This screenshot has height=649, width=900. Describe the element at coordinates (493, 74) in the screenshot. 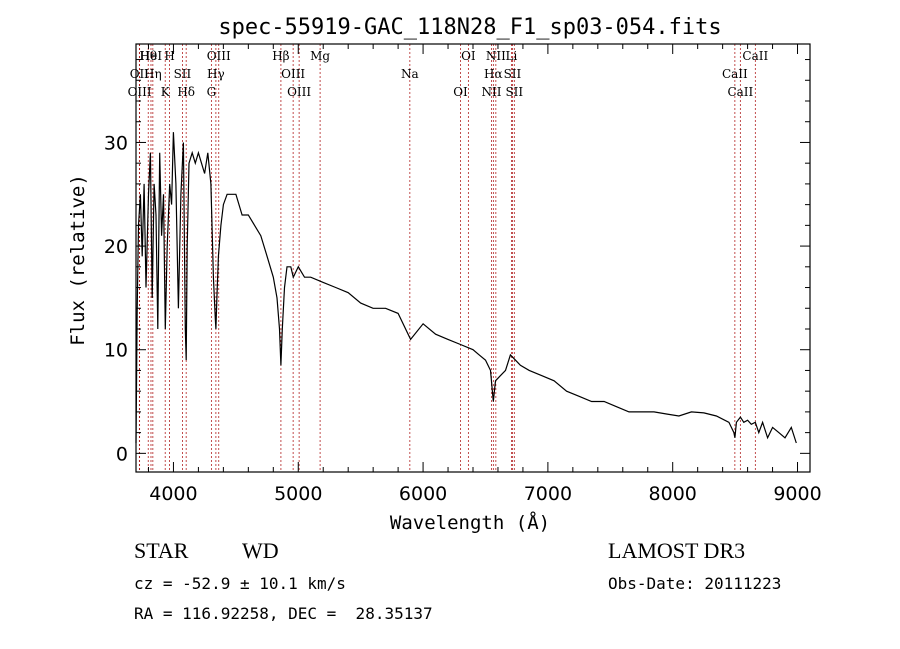

I see `spectral-line-label: Hα` at that location.